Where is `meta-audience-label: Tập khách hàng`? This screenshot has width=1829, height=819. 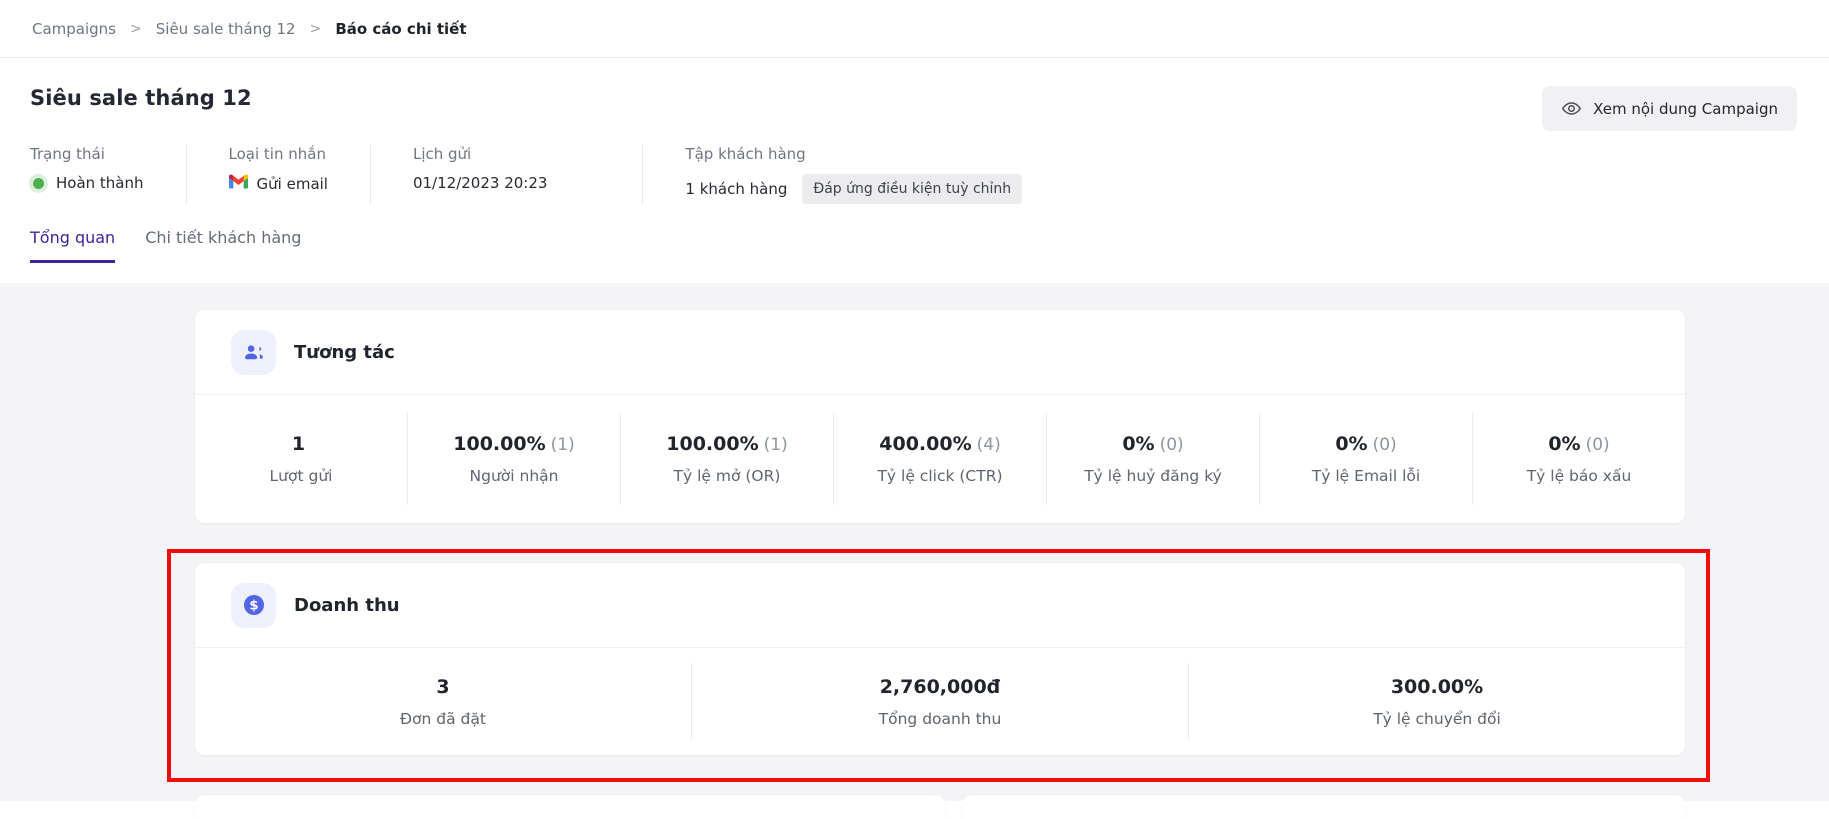
meta-audience-label: Tập khách hàng is located at coordinates (745, 154).